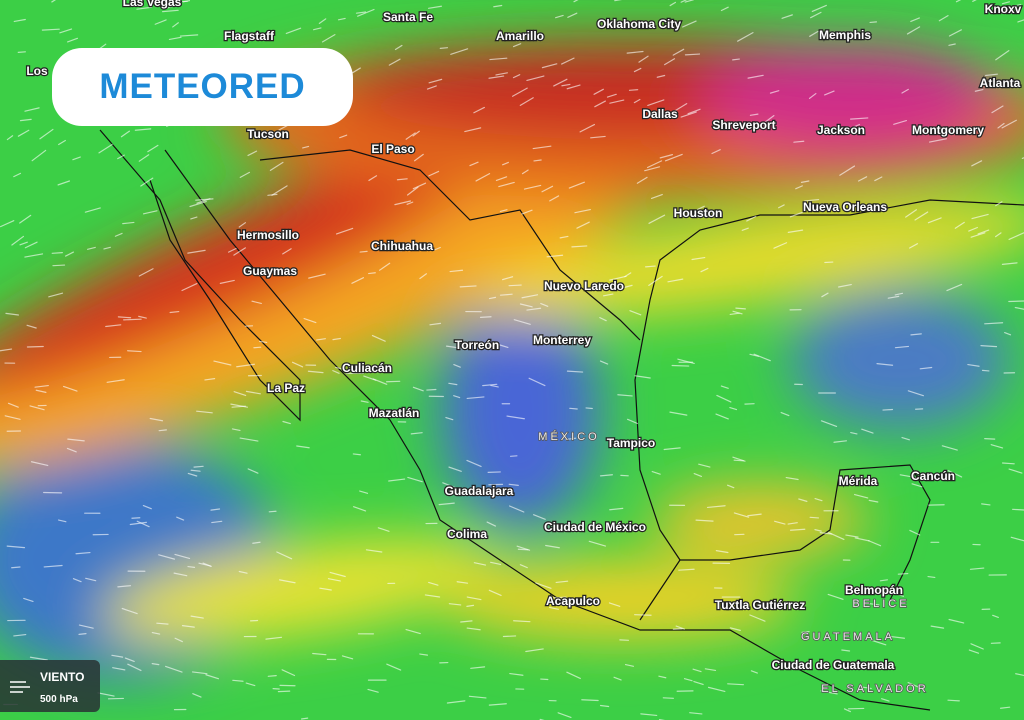  I want to click on country-label: MÉXICO, so click(568, 436).